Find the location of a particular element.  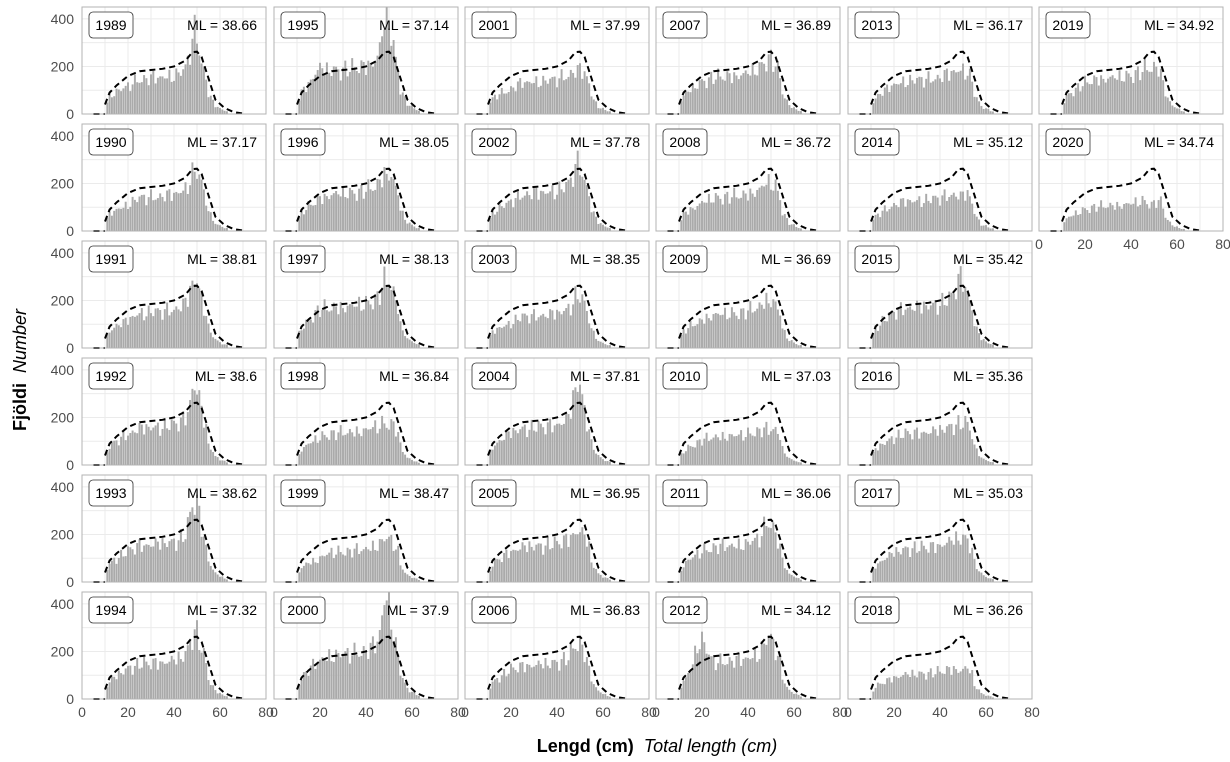

year-label-box is located at coordinates (111, 142).